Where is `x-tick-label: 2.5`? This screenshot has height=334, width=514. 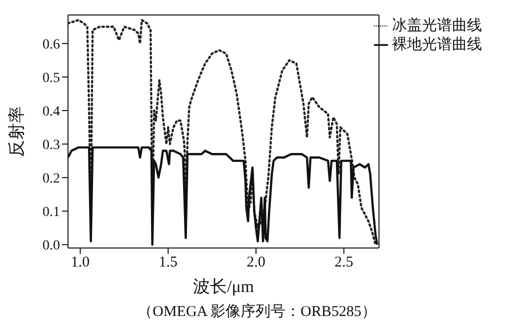 x-tick-label: 2.5 is located at coordinates (344, 262).